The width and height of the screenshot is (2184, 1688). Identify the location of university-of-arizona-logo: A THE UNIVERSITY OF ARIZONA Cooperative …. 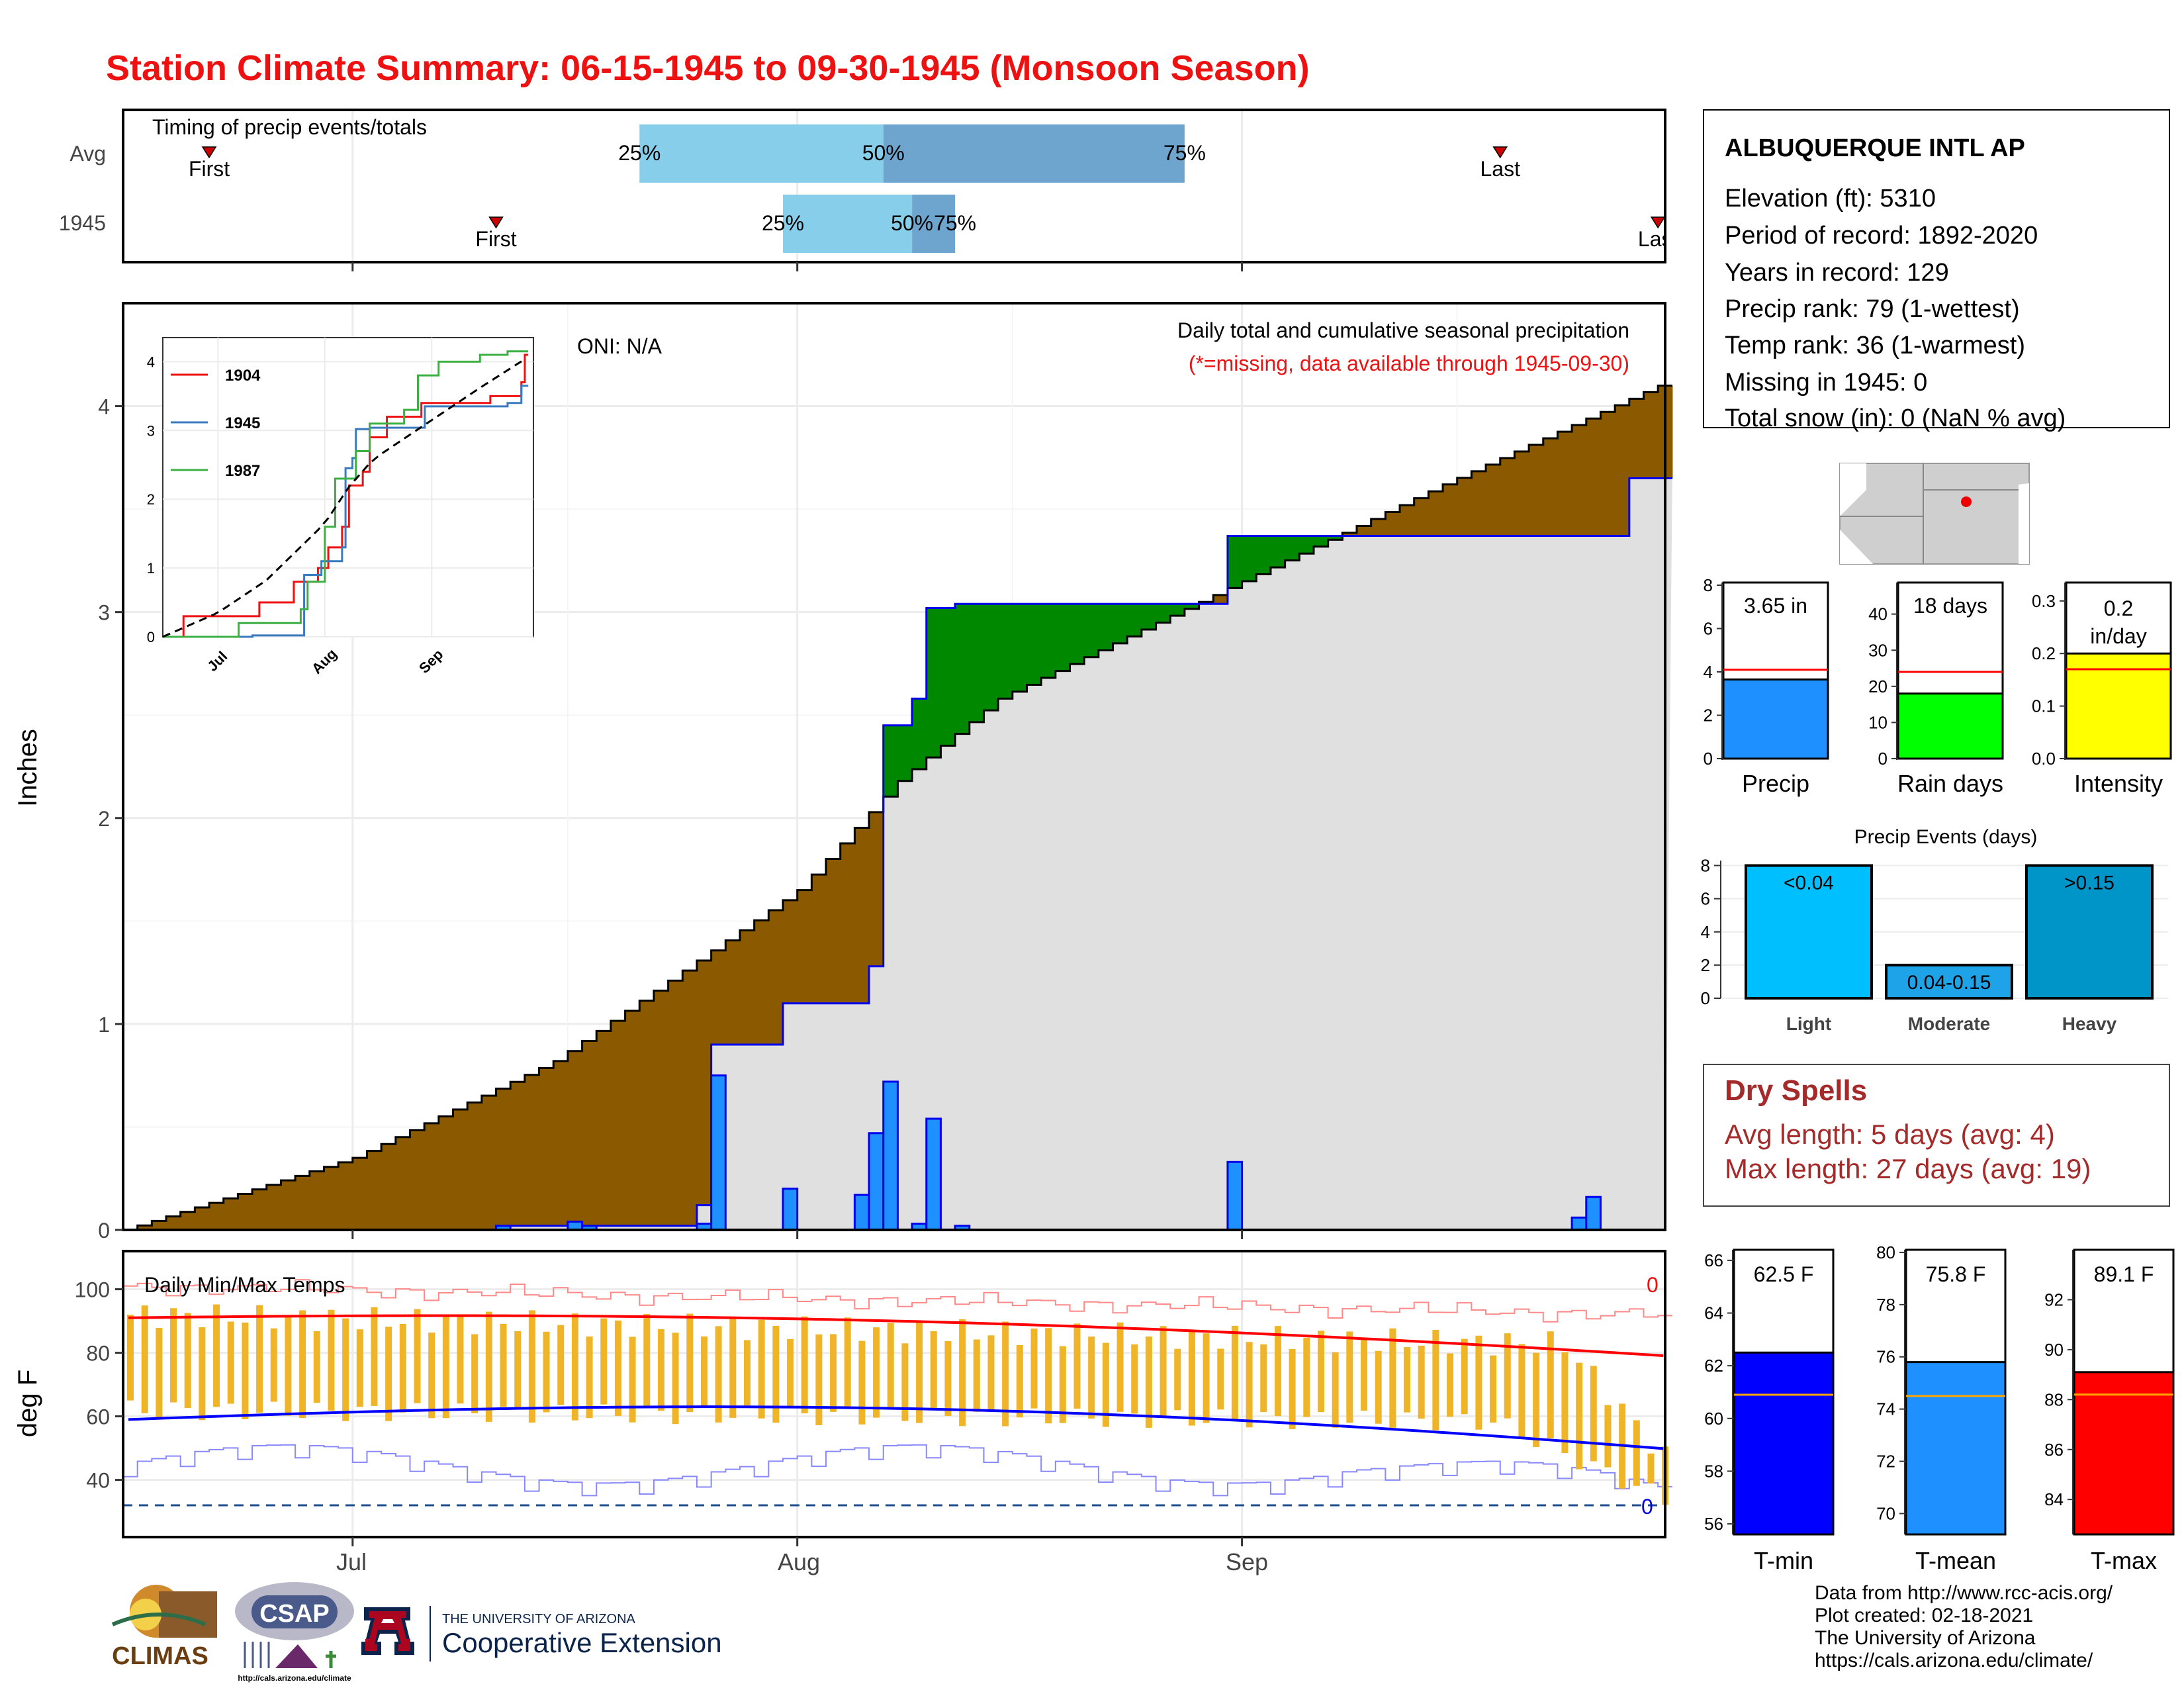
(541, 1634).